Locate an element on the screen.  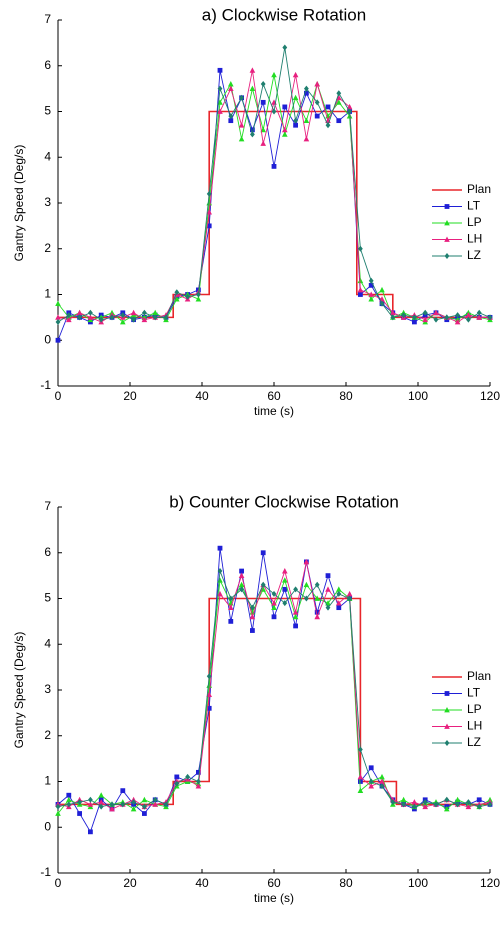
y-tick-label: 4 is located at coordinates (47, 156).